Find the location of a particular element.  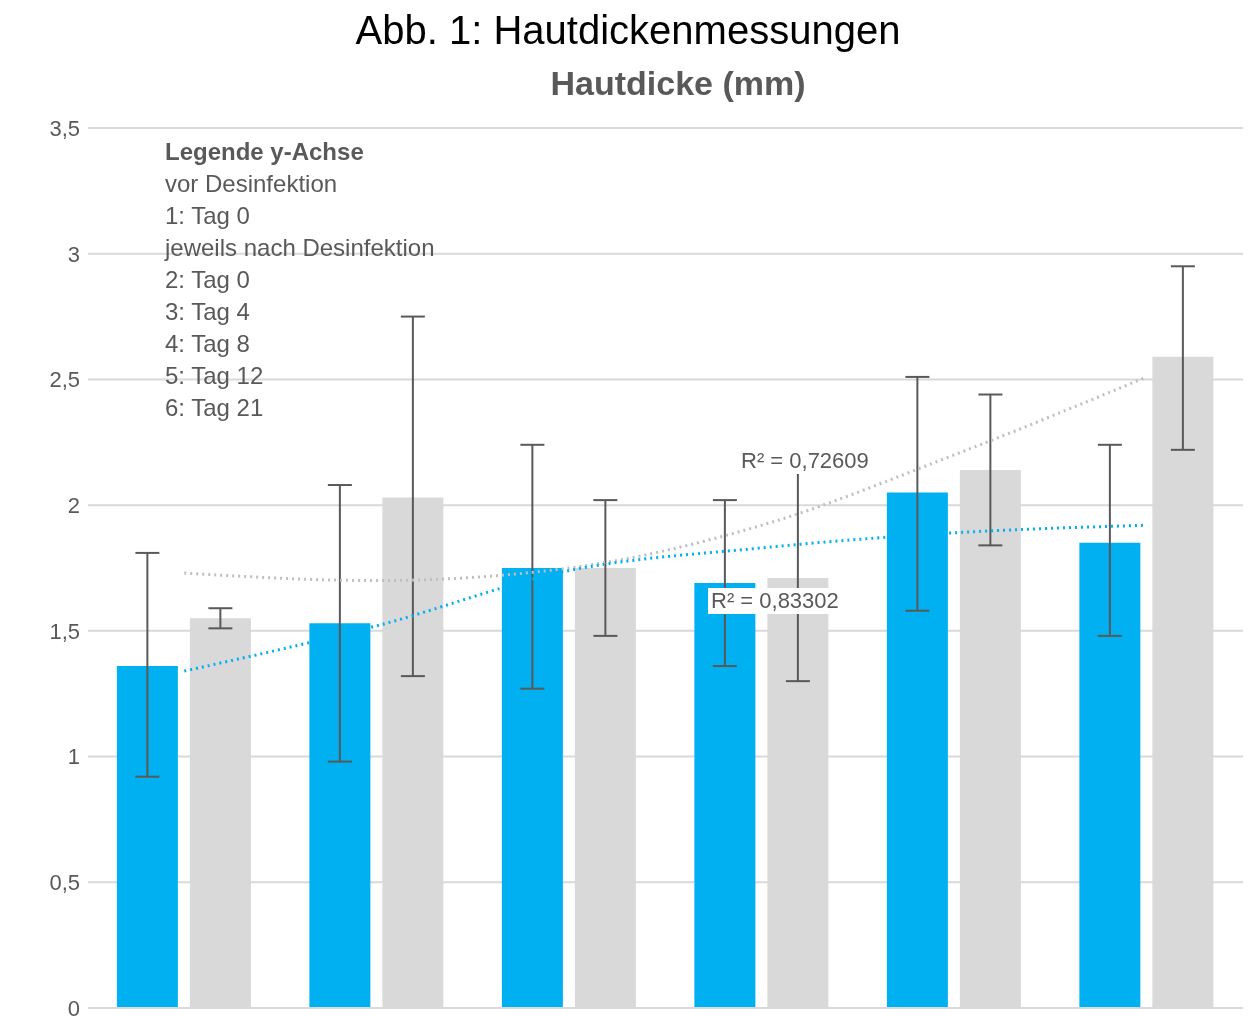

annotation: 2: Tag 0 is located at coordinates (208, 280).